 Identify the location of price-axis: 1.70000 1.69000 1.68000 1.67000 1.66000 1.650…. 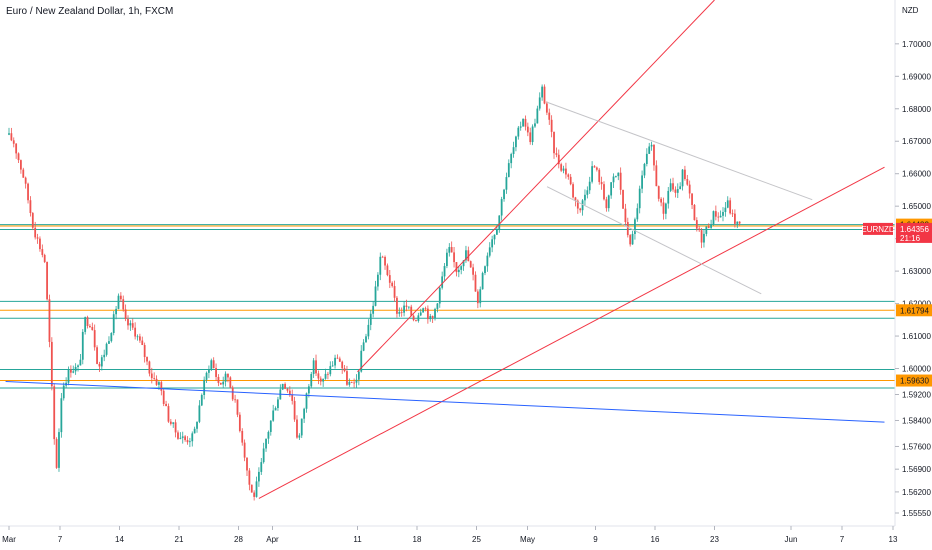
(913, 279).